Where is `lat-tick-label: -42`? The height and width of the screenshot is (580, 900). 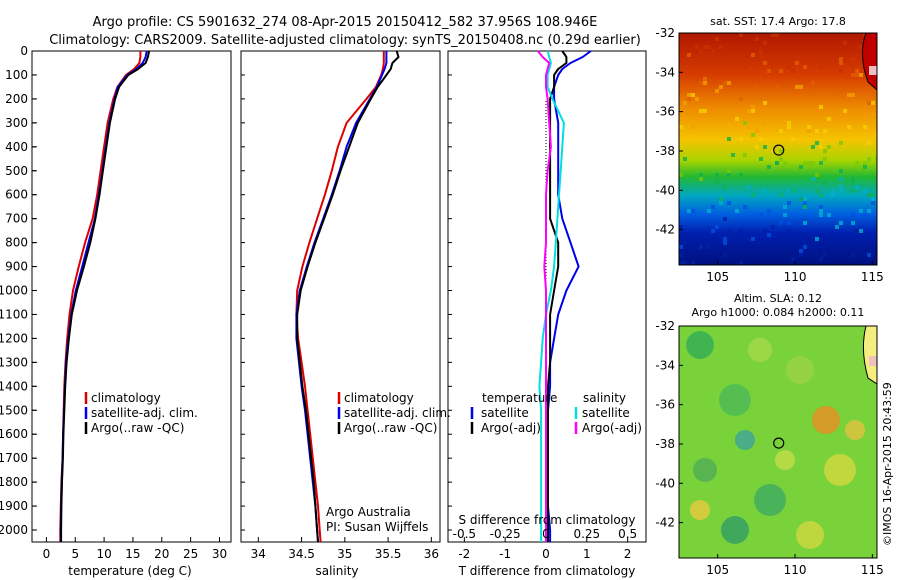 lat-tick-label: -42 is located at coordinates (665, 523).